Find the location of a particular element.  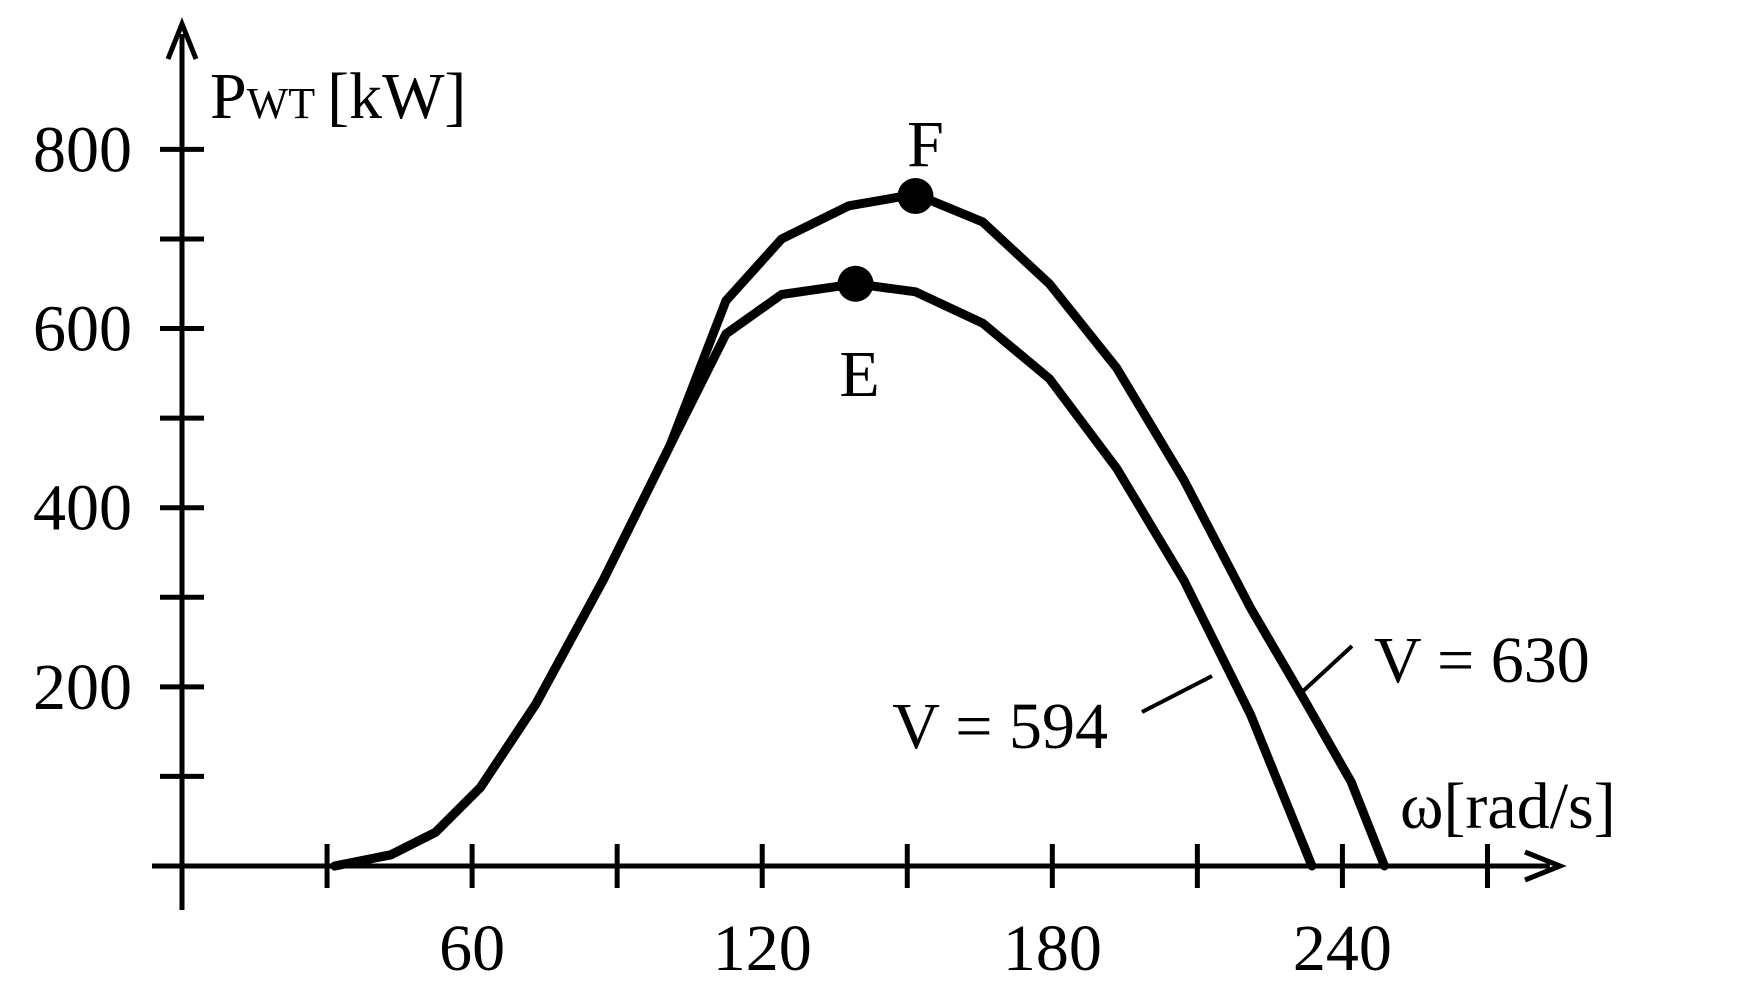

x-tick-label: 60 is located at coordinates (472, 948).